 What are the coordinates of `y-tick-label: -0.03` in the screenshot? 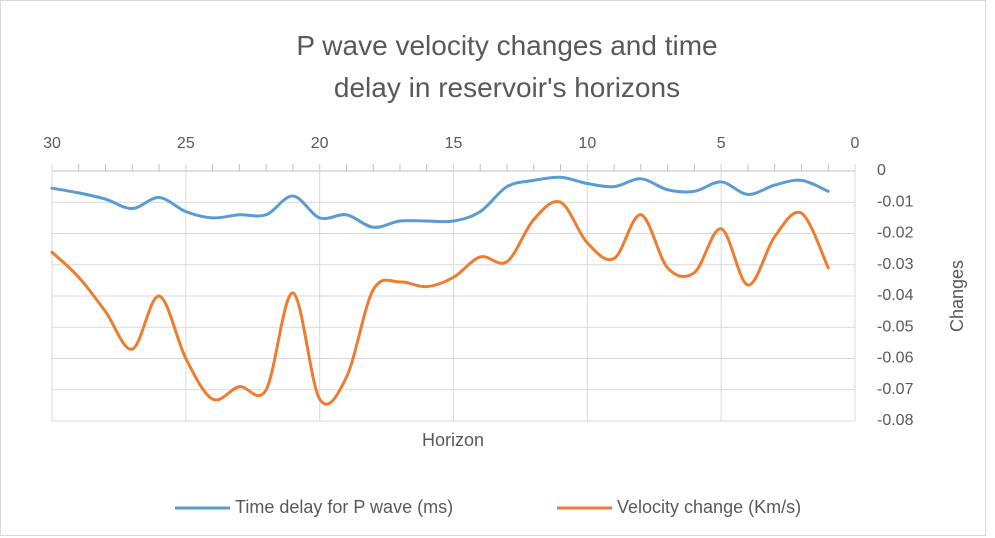 It's located at (895, 264).